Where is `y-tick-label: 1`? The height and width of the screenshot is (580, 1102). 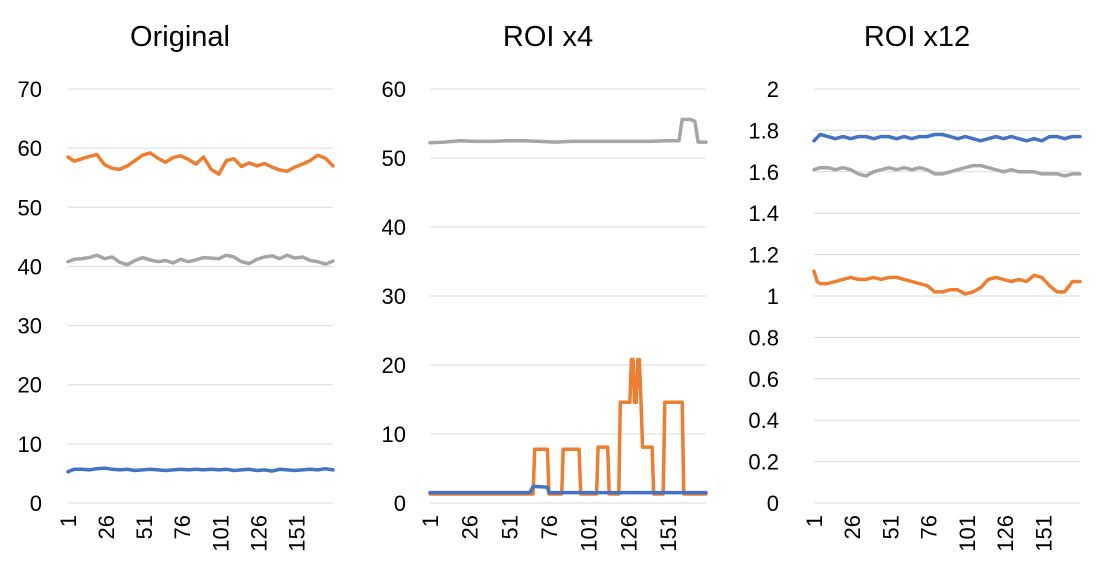
y-tick-label: 1 is located at coordinates (773, 296).